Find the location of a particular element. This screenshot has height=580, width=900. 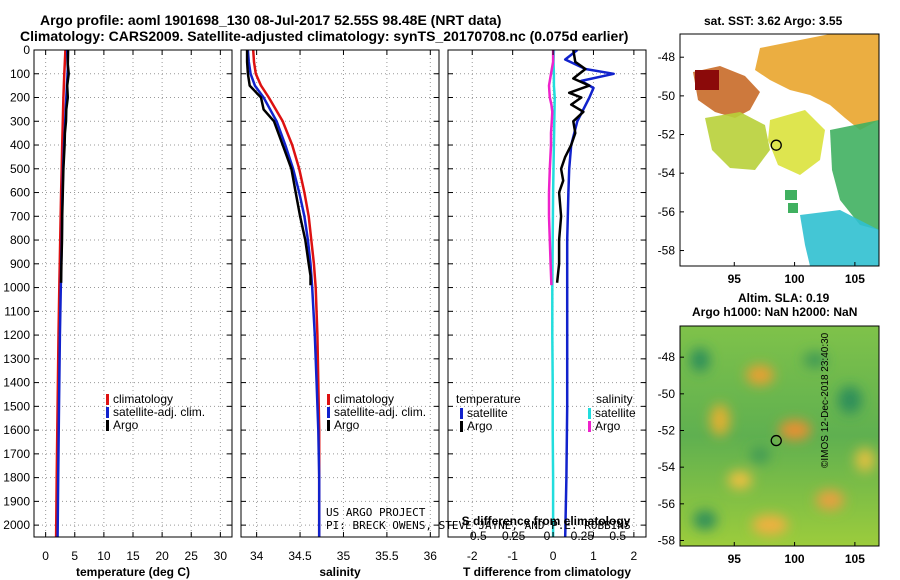

diff-legend-temperature-label: satellite is located at coordinates (487, 413).